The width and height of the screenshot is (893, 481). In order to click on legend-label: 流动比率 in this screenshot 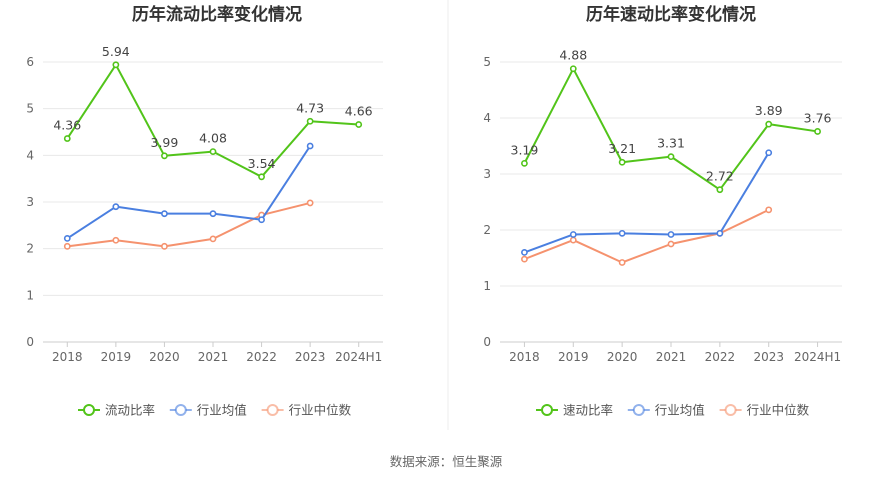, I will do `click(130, 410)`.